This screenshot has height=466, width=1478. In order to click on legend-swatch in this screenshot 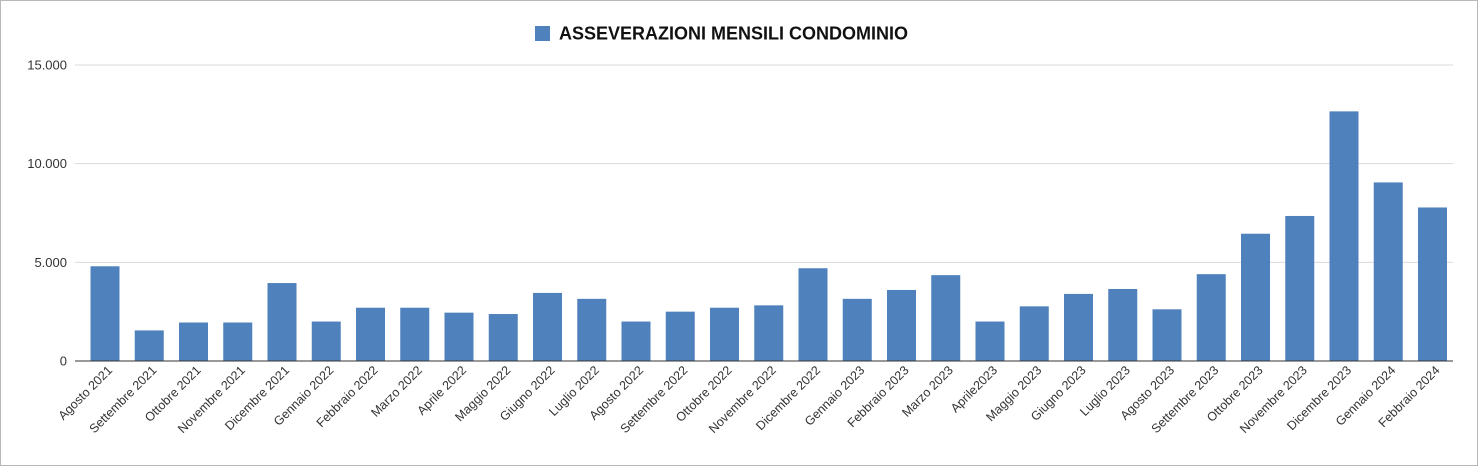, I will do `click(542, 33)`.